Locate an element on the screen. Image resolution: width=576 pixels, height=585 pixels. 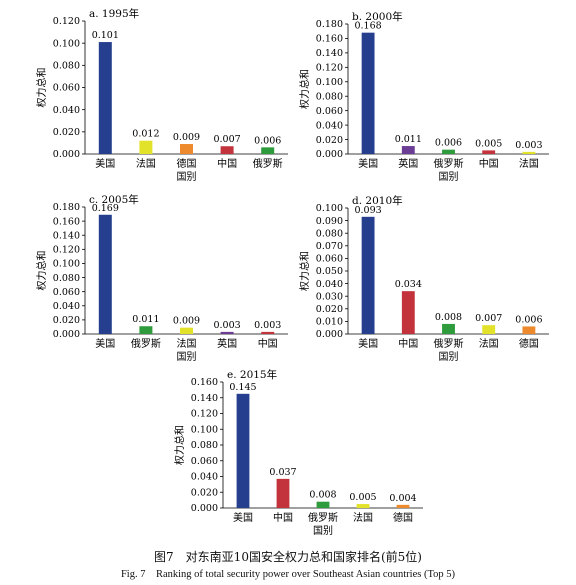
y-tick-label: 0.030 is located at coordinates (329, 296).